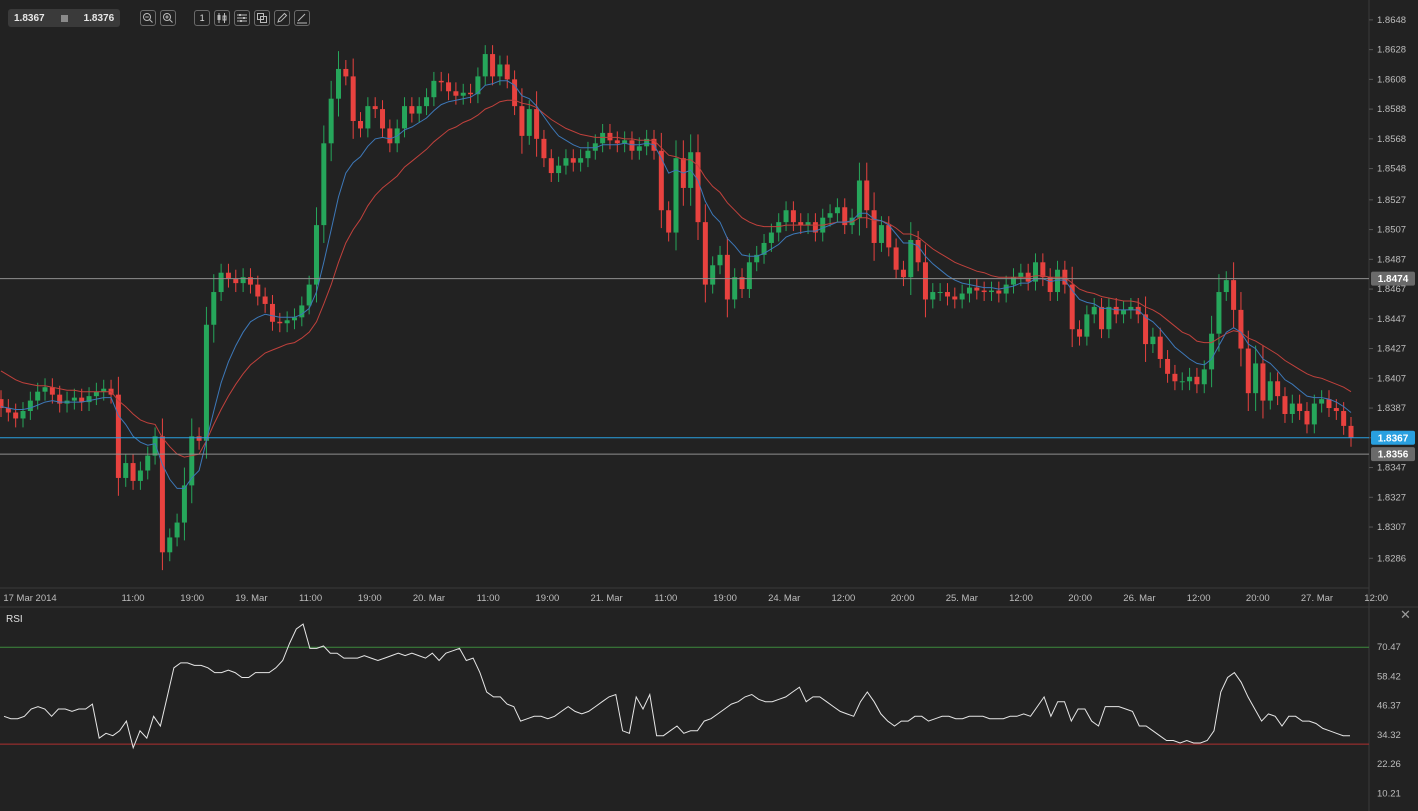 This screenshot has width=1418, height=811. What do you see at coordinates (282, 18) in the screenshot?
I see `draw-icon` at bounding box center [282, 18].